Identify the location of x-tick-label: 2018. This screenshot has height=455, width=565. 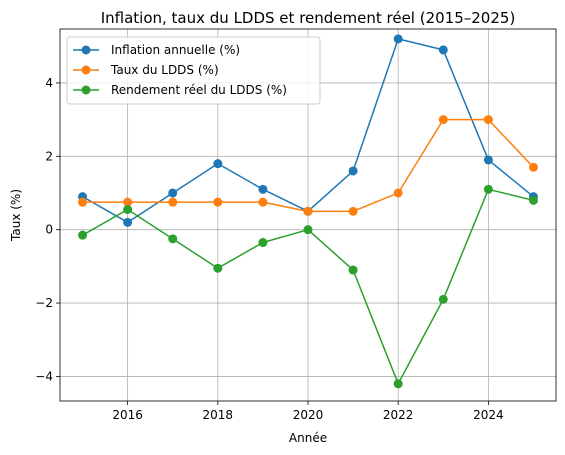
(218, 415).